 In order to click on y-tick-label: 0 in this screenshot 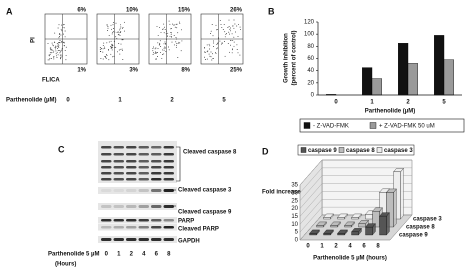, I will do `click(313, 96)`.